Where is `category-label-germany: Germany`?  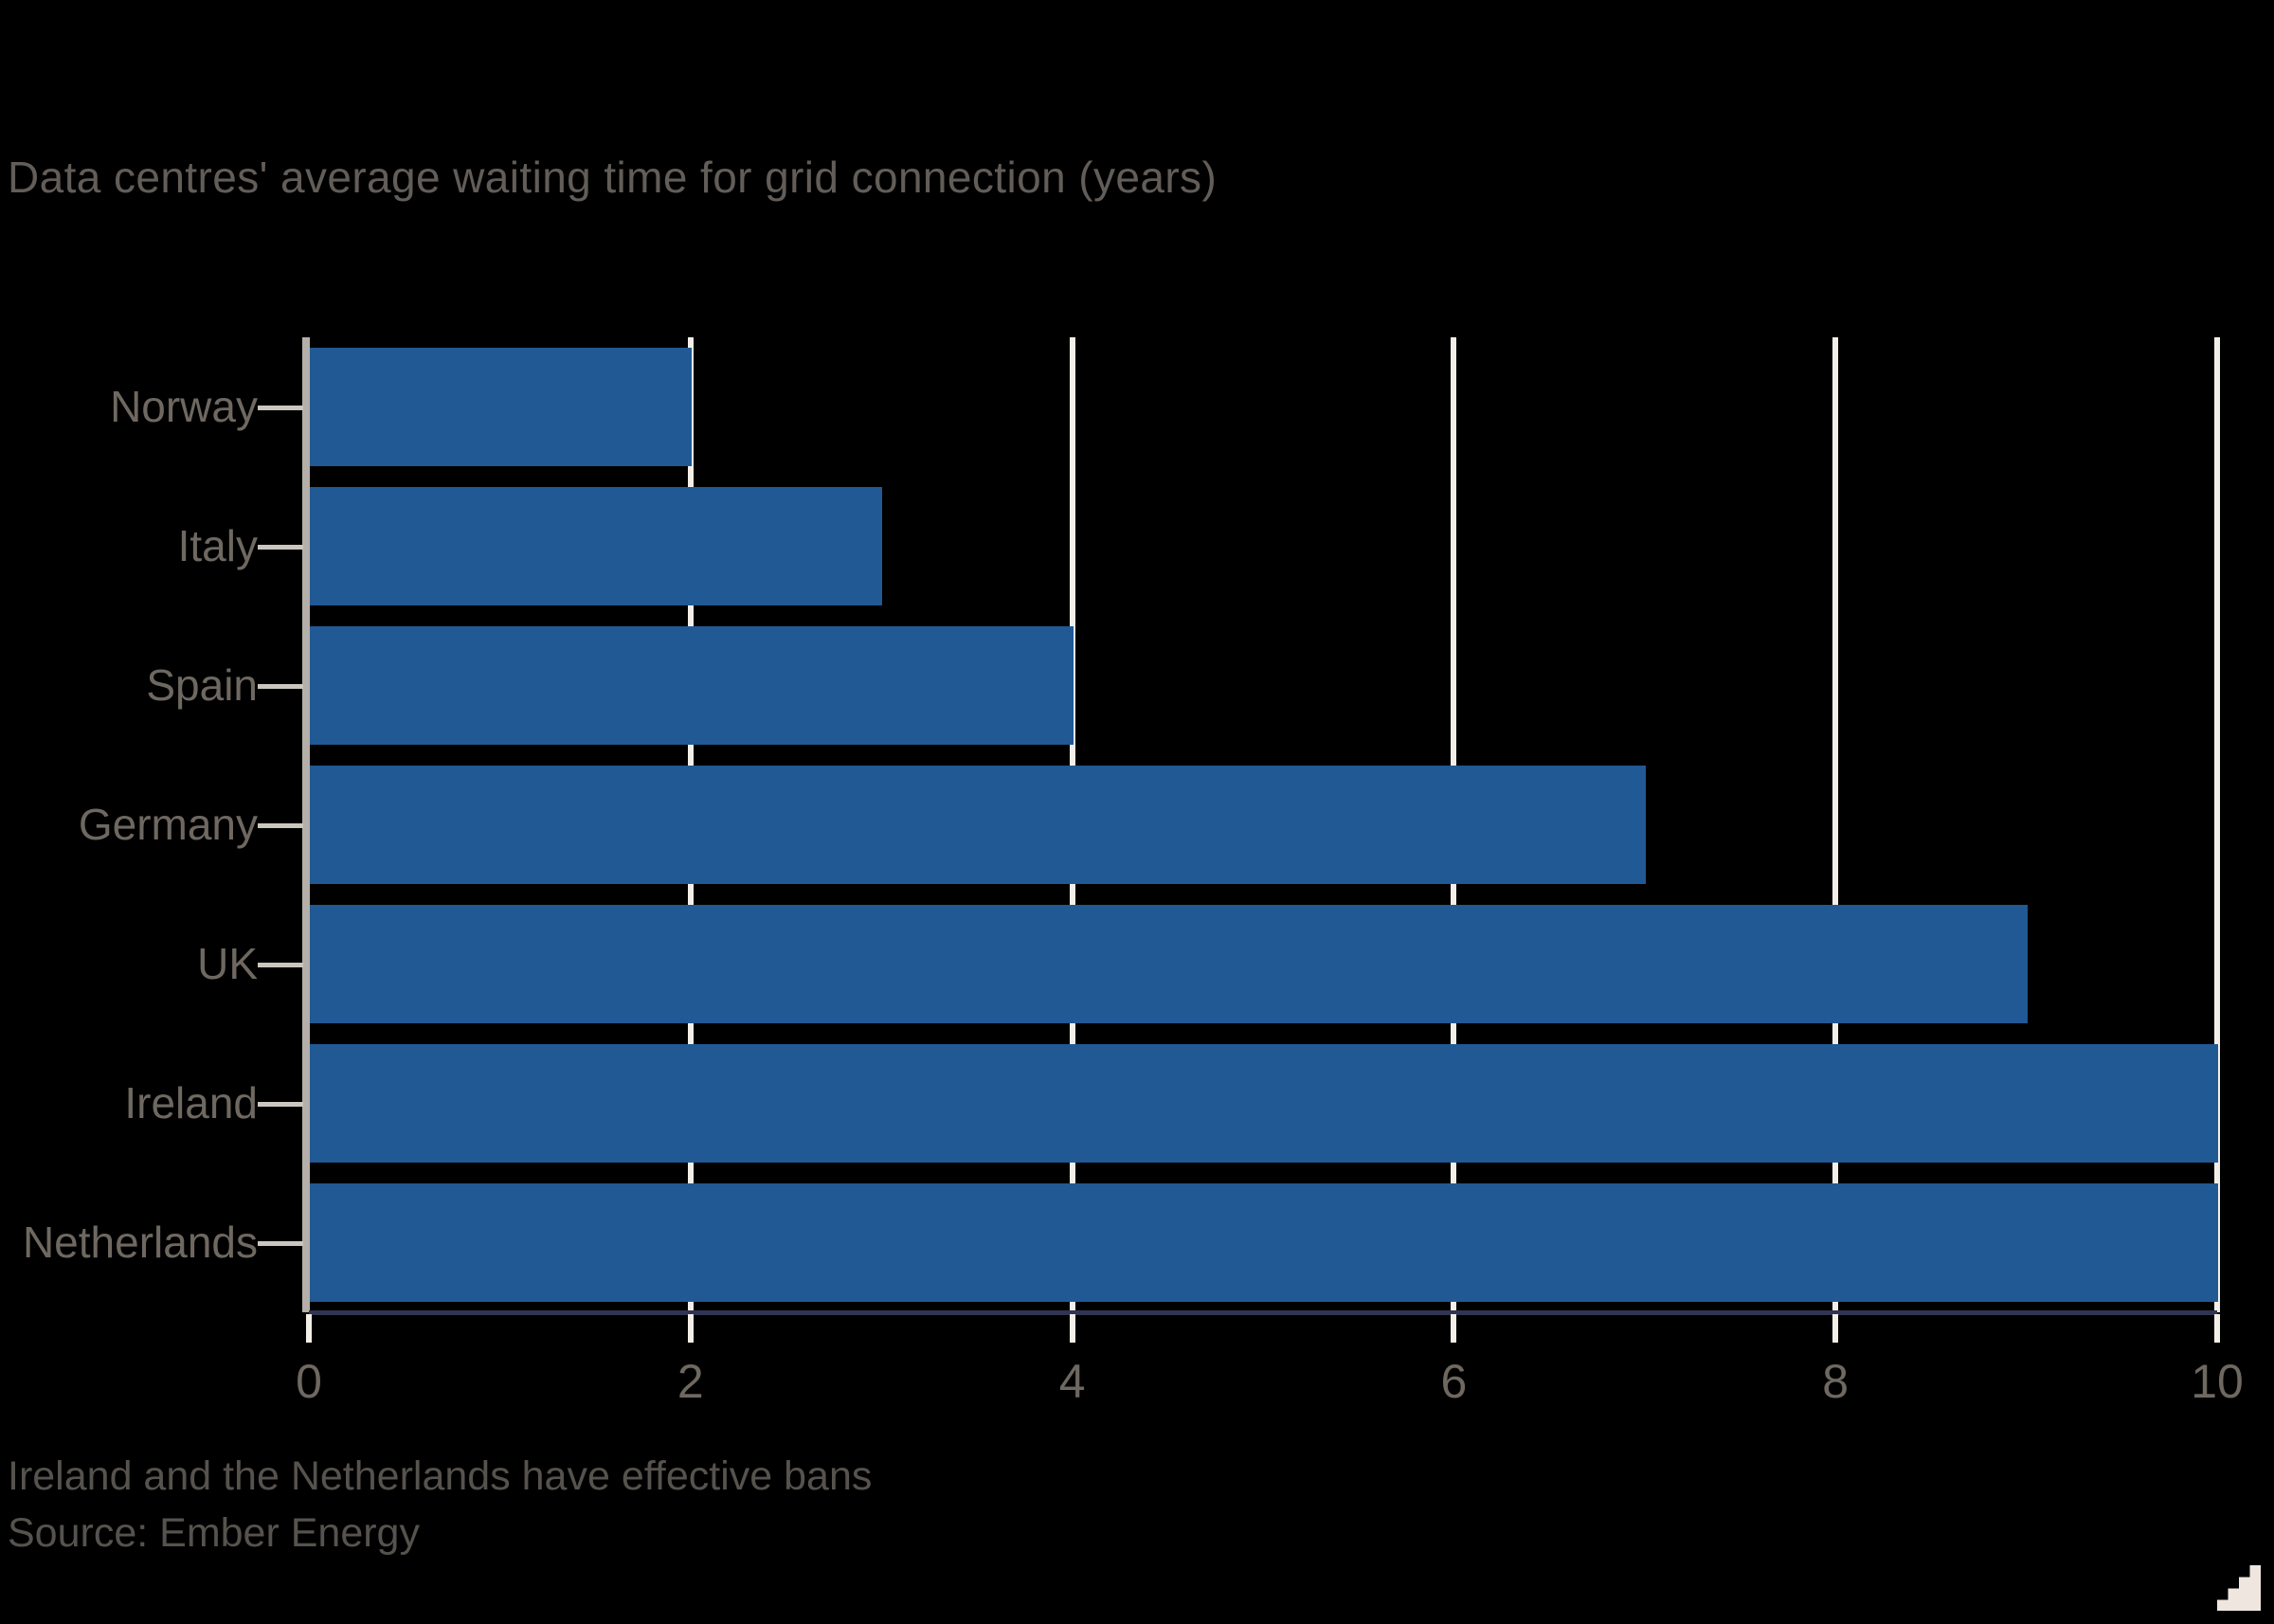
category-label-germany: Germany is located at coordinates (168, 824).